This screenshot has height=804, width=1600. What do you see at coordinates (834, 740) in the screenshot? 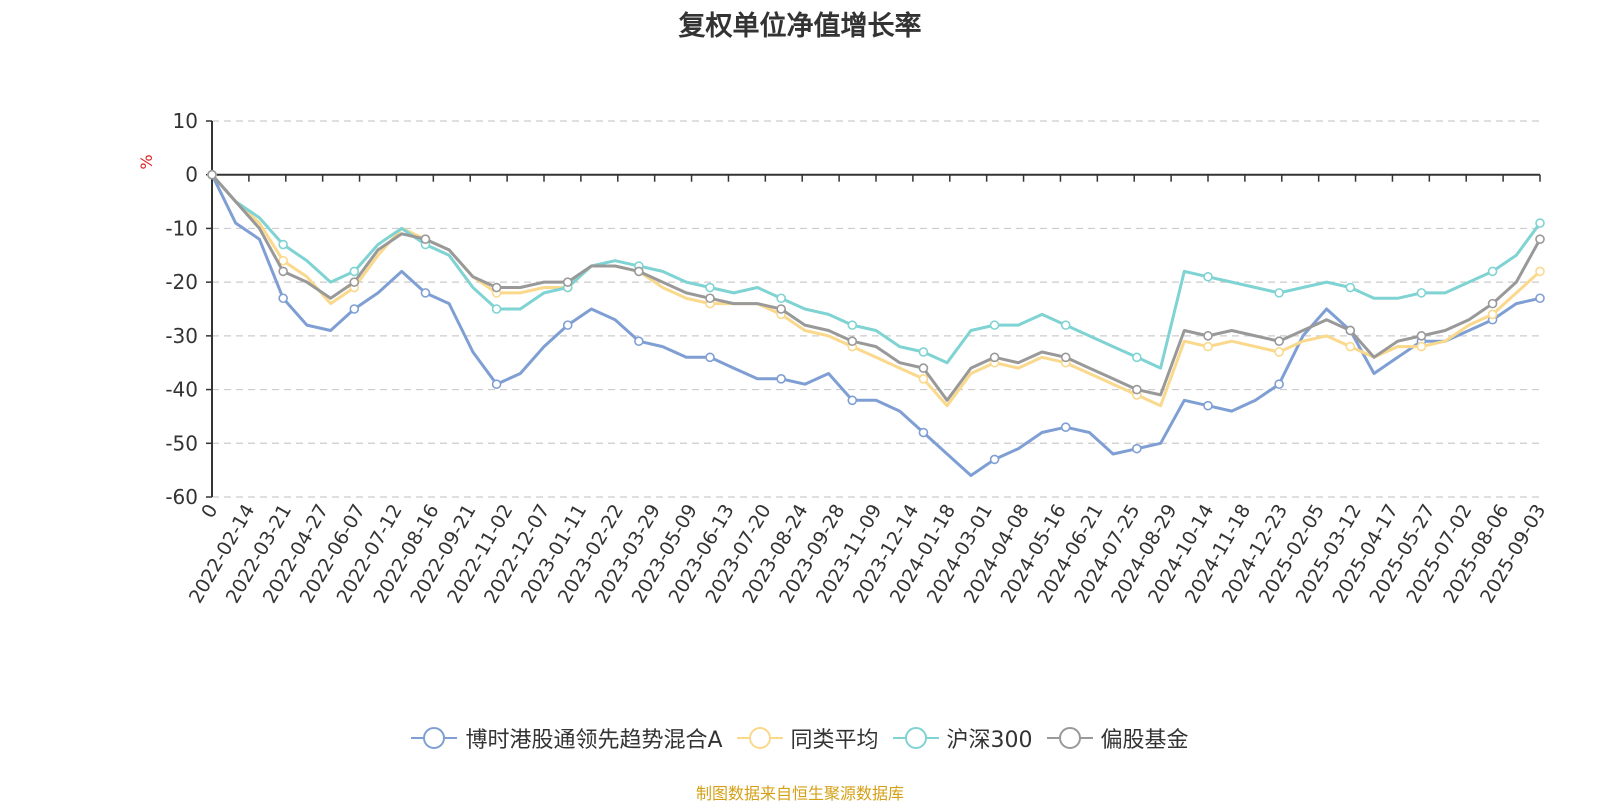
I see `legend-label: 同类平均` at bounding box center [834, 740].